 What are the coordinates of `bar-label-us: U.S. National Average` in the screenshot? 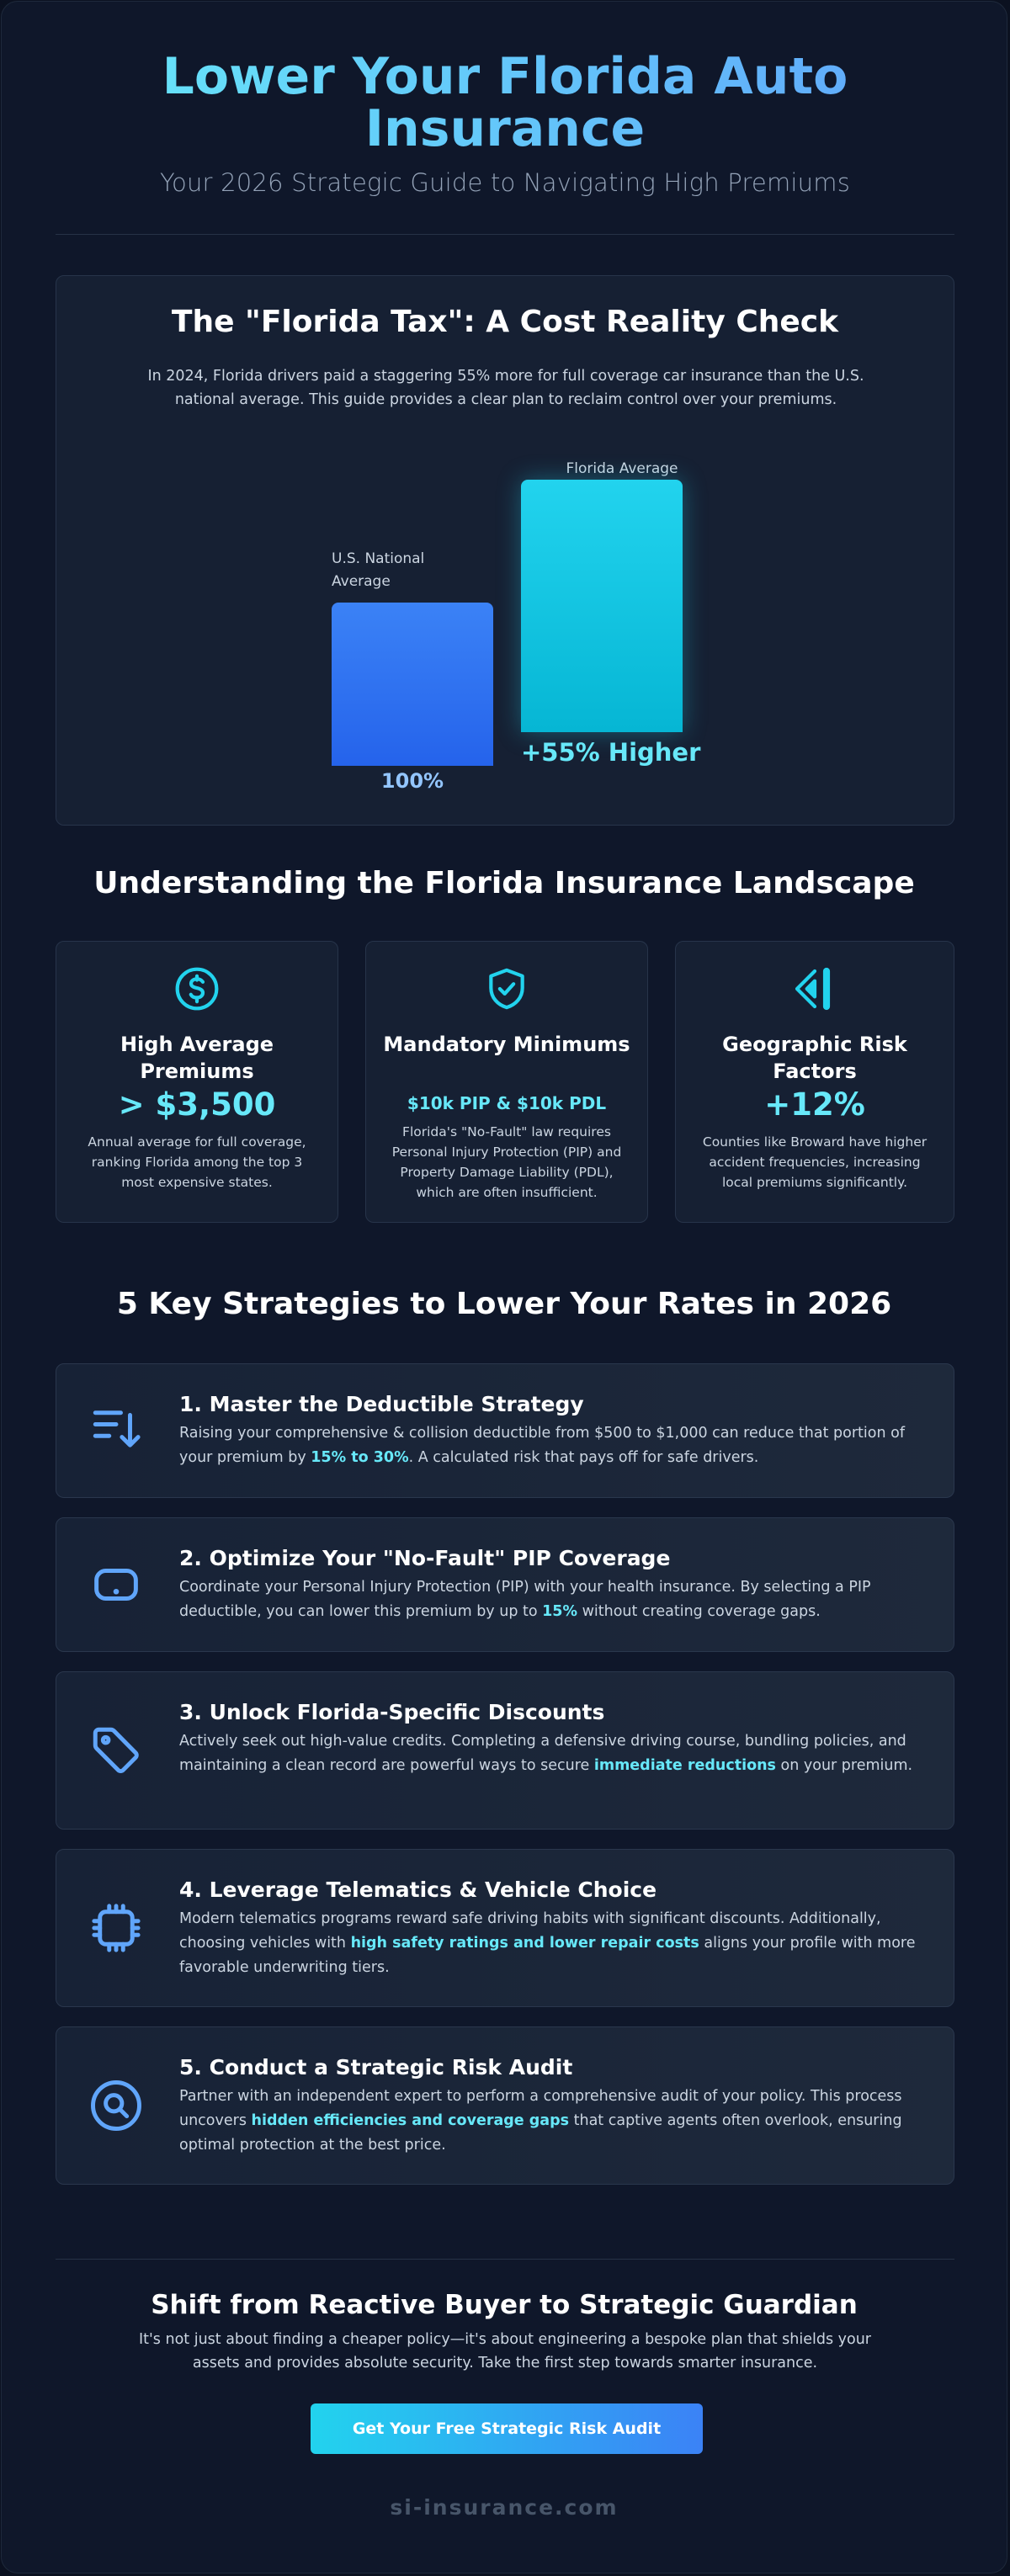 It's located at (378, 570).